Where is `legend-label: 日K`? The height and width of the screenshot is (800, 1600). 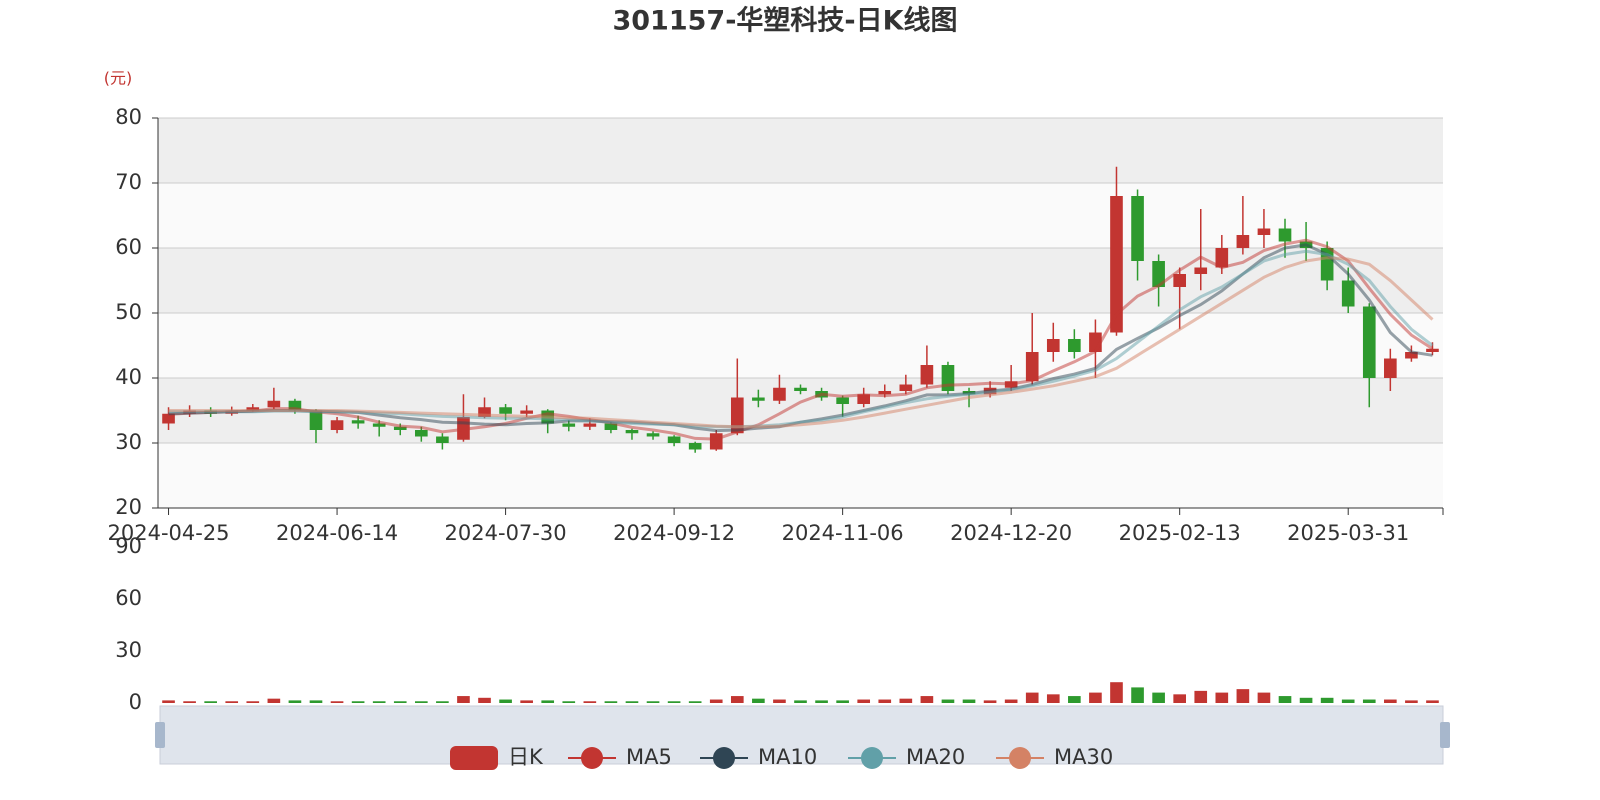 legend-label: 日K is located at coordinates (526, 757).